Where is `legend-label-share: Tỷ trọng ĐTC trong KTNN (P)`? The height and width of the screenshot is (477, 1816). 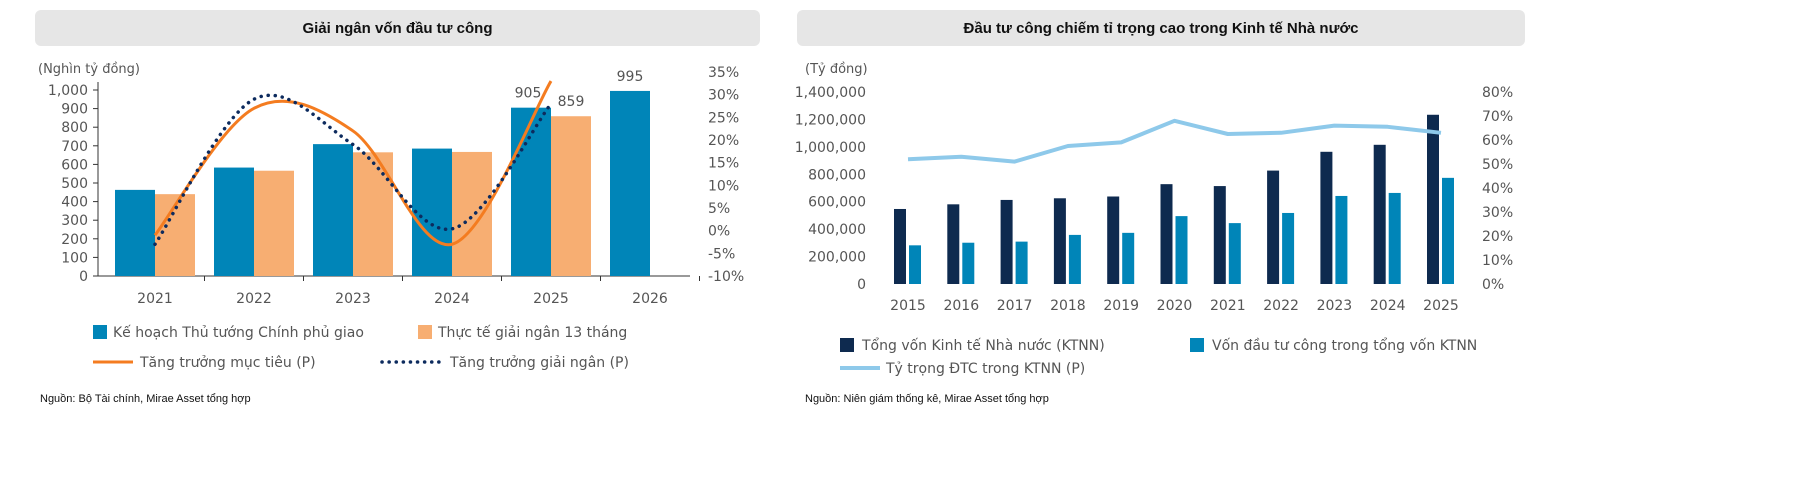 legend-label-share: Tỷ trọng ĐTC trong KTNN (P) is located at coordinates (985, 369).